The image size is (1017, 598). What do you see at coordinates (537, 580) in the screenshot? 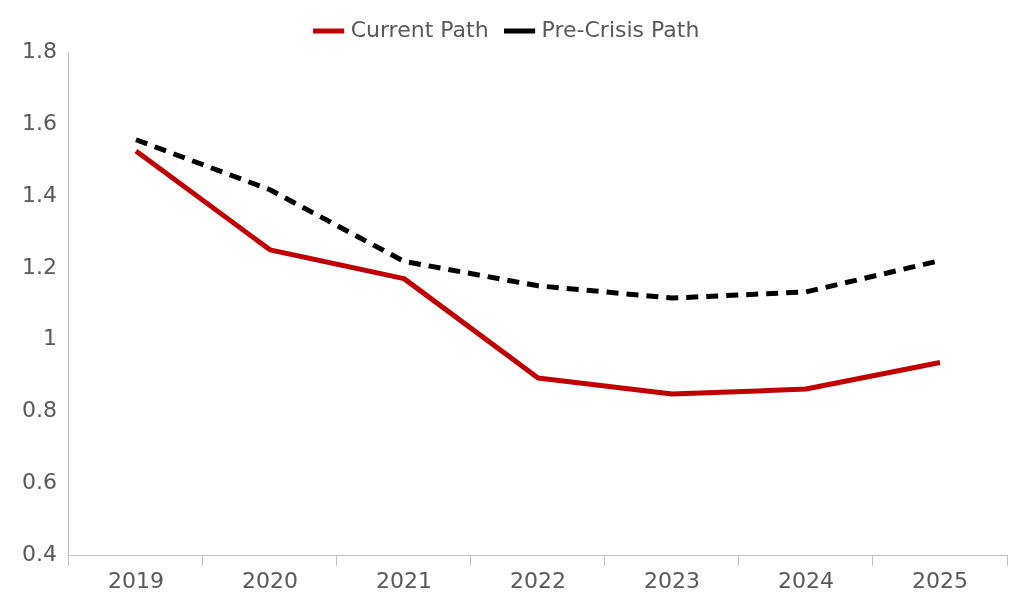
I see `x-tick-label: 2022` at bounding box center [537, 580].